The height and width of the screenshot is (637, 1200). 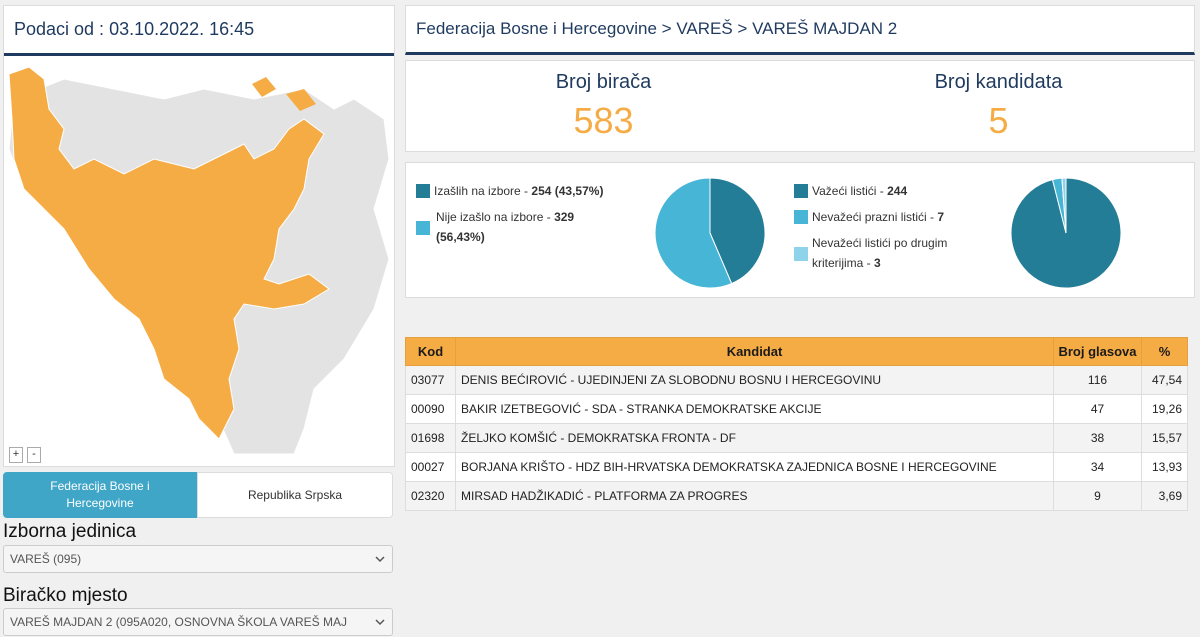 I want to click on pie-slice-not-turned-out, so click(x=693, y=233).